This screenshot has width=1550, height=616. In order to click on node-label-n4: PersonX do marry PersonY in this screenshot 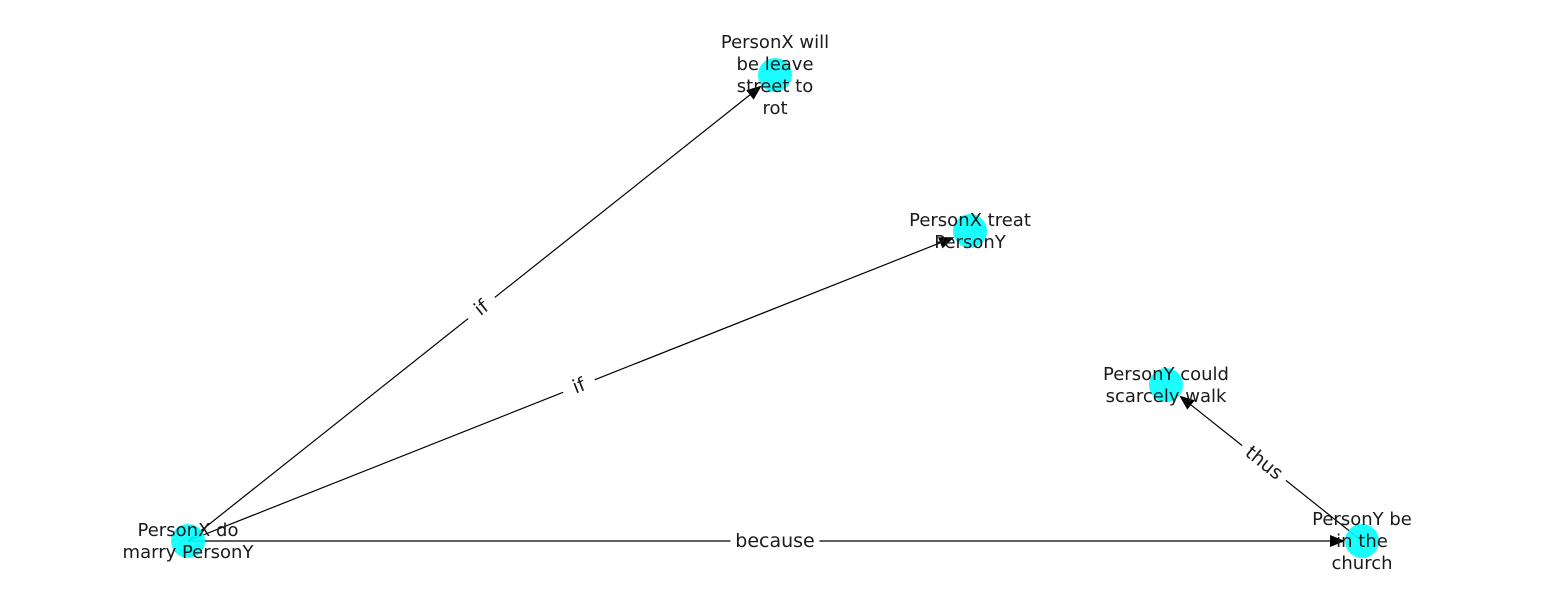, I will do `click(189, 541)`.